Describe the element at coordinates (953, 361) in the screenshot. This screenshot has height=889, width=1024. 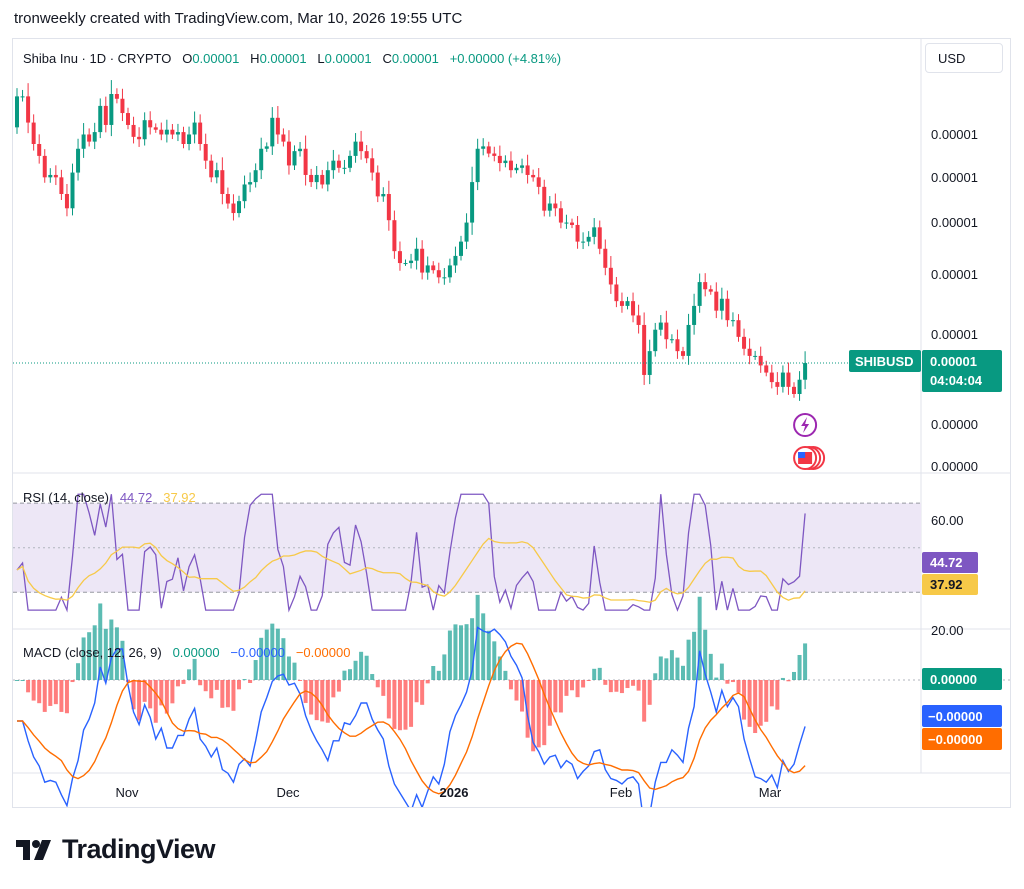
I see `last-price-label: 0.00001` at that location.